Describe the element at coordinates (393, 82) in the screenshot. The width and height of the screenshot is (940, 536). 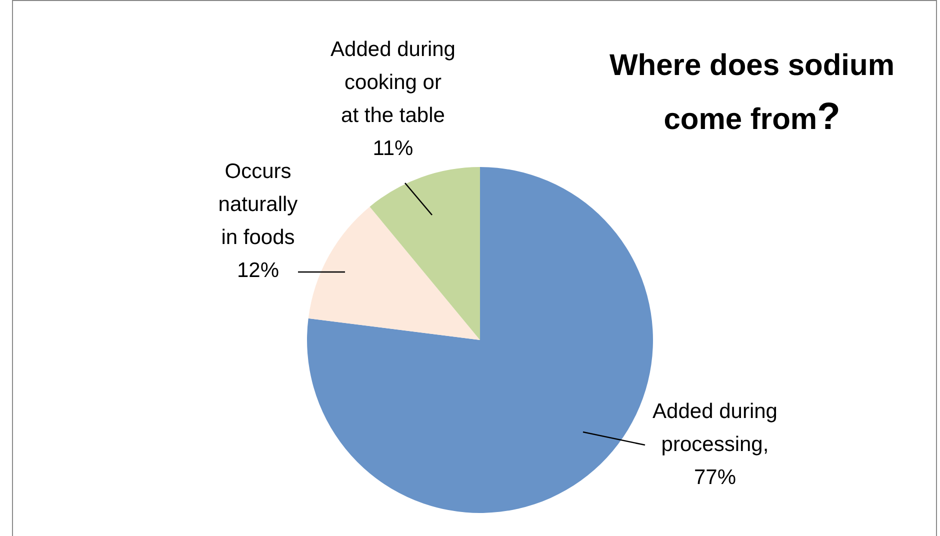
I see `slice-label: Added during cooking or at the table` at that location.